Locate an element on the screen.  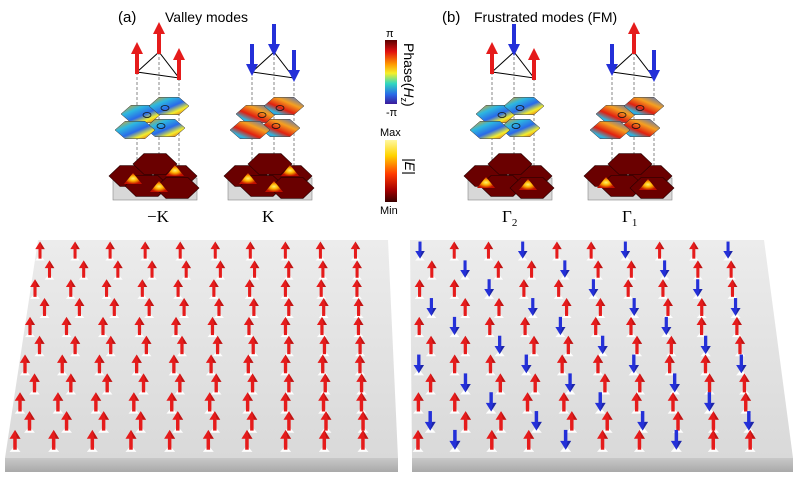
phase-colorbar-title: Phase(Hz) is located at coordinates (408, 75).